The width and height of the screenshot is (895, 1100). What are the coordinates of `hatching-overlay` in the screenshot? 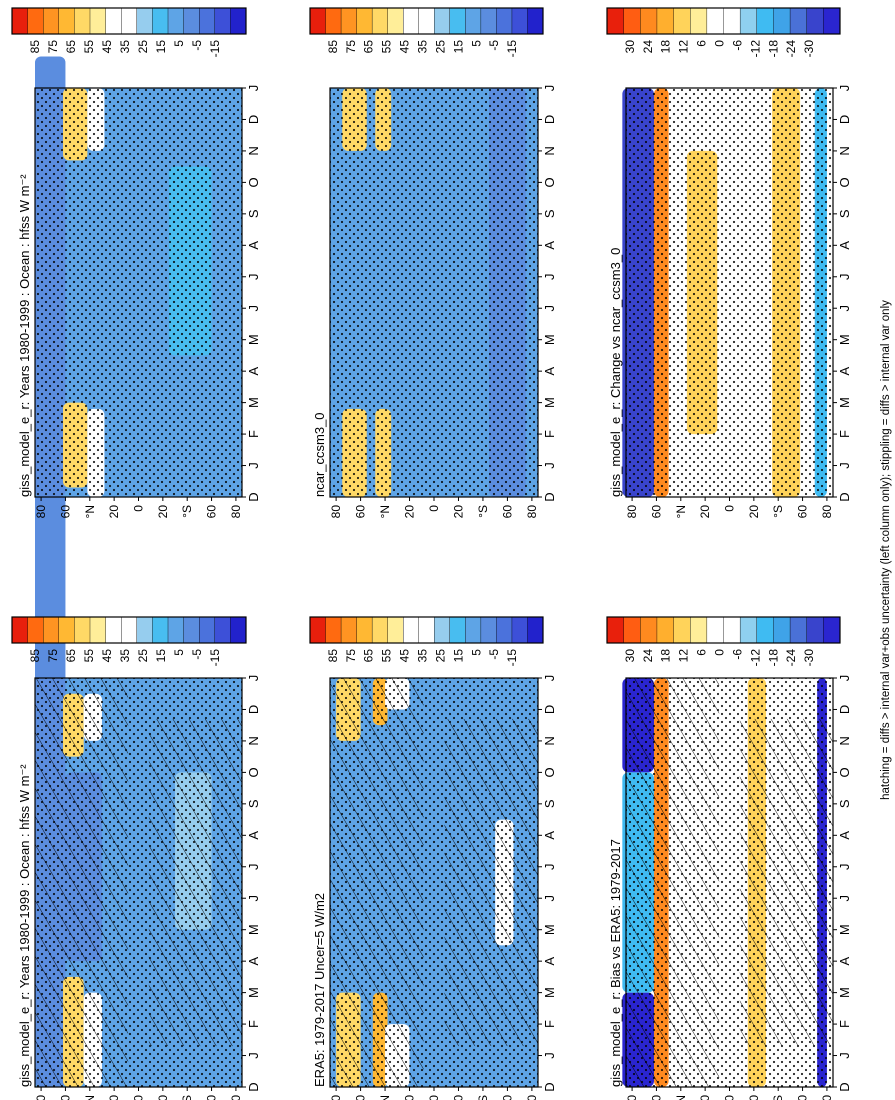 It's located at (195, 882).